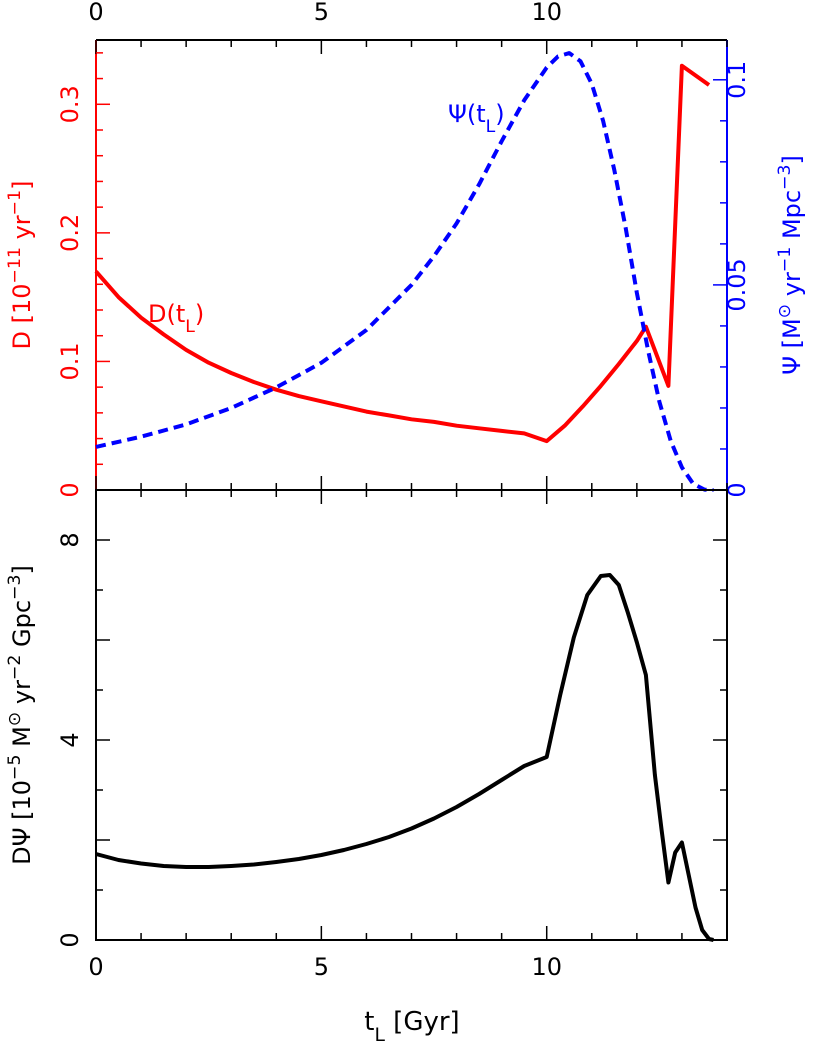 The image size is (830, 1042). I want to click on bottom-x-tick-label: 5, so click(321, 967).